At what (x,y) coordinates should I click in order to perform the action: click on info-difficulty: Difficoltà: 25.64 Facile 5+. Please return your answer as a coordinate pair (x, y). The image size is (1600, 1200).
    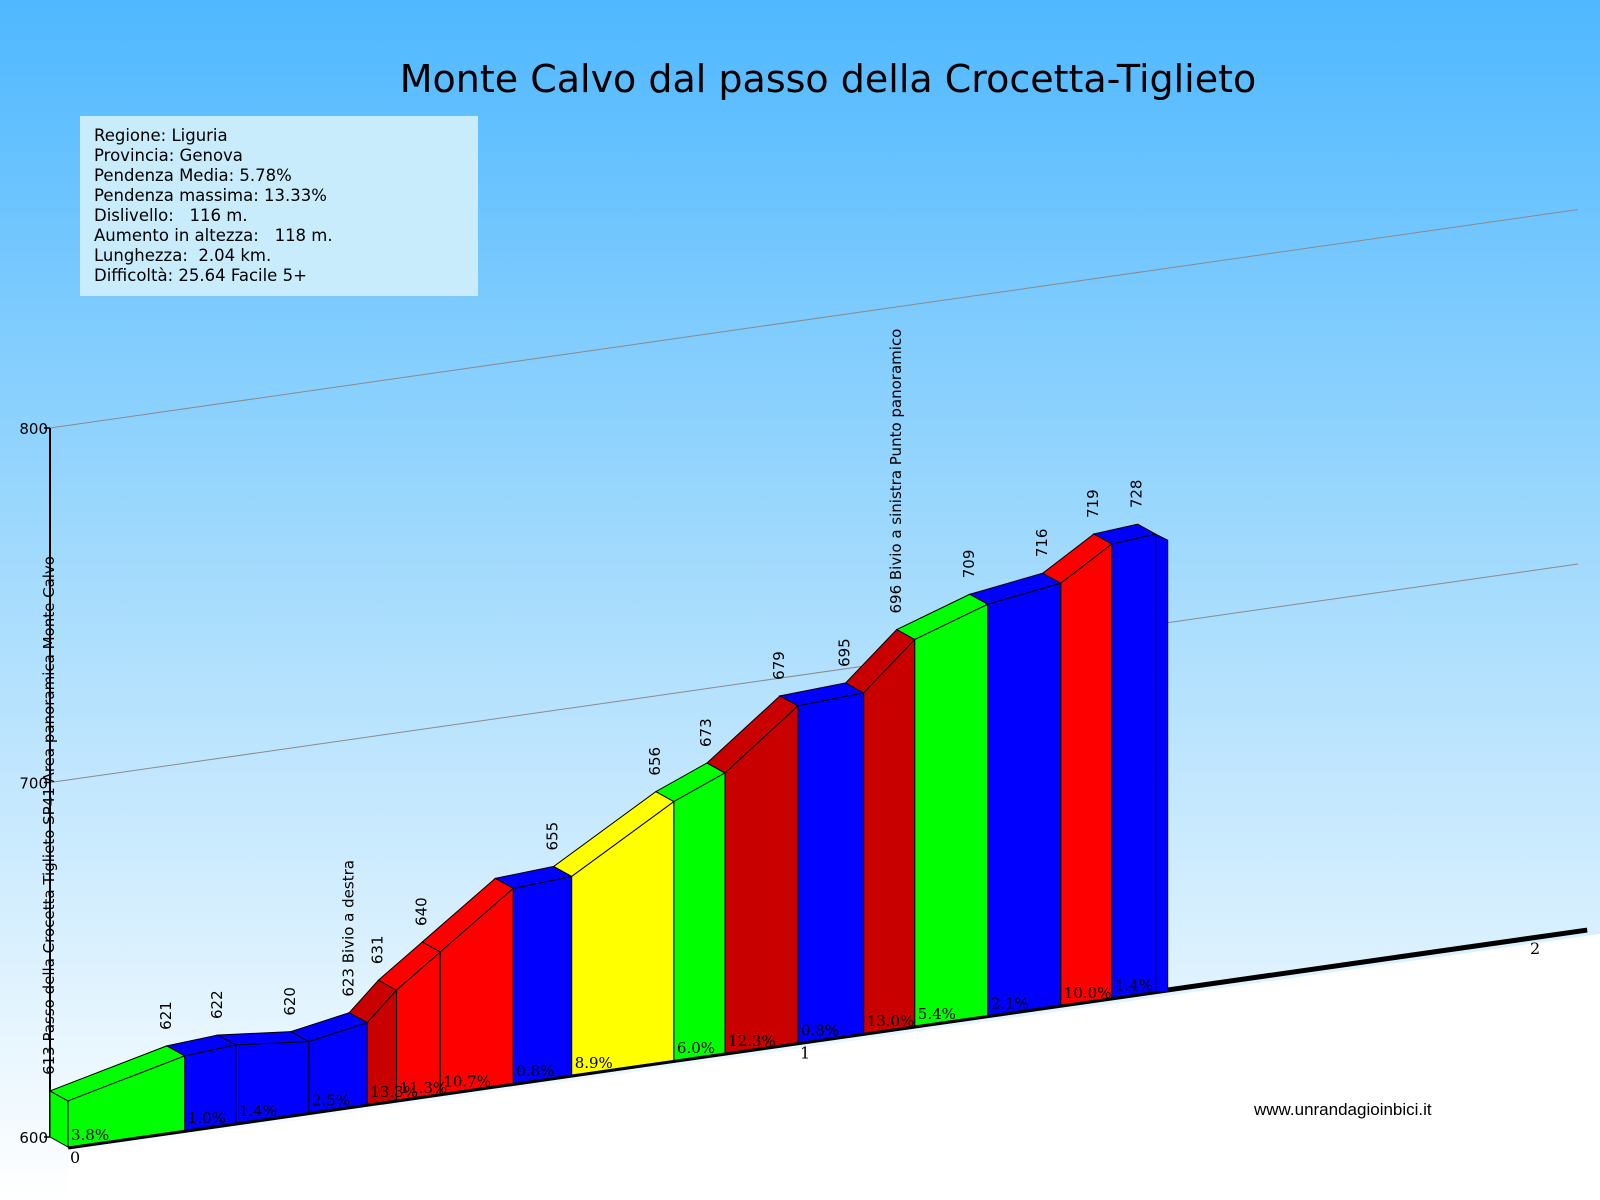
    Looking at the image, I should click on (200, 275).